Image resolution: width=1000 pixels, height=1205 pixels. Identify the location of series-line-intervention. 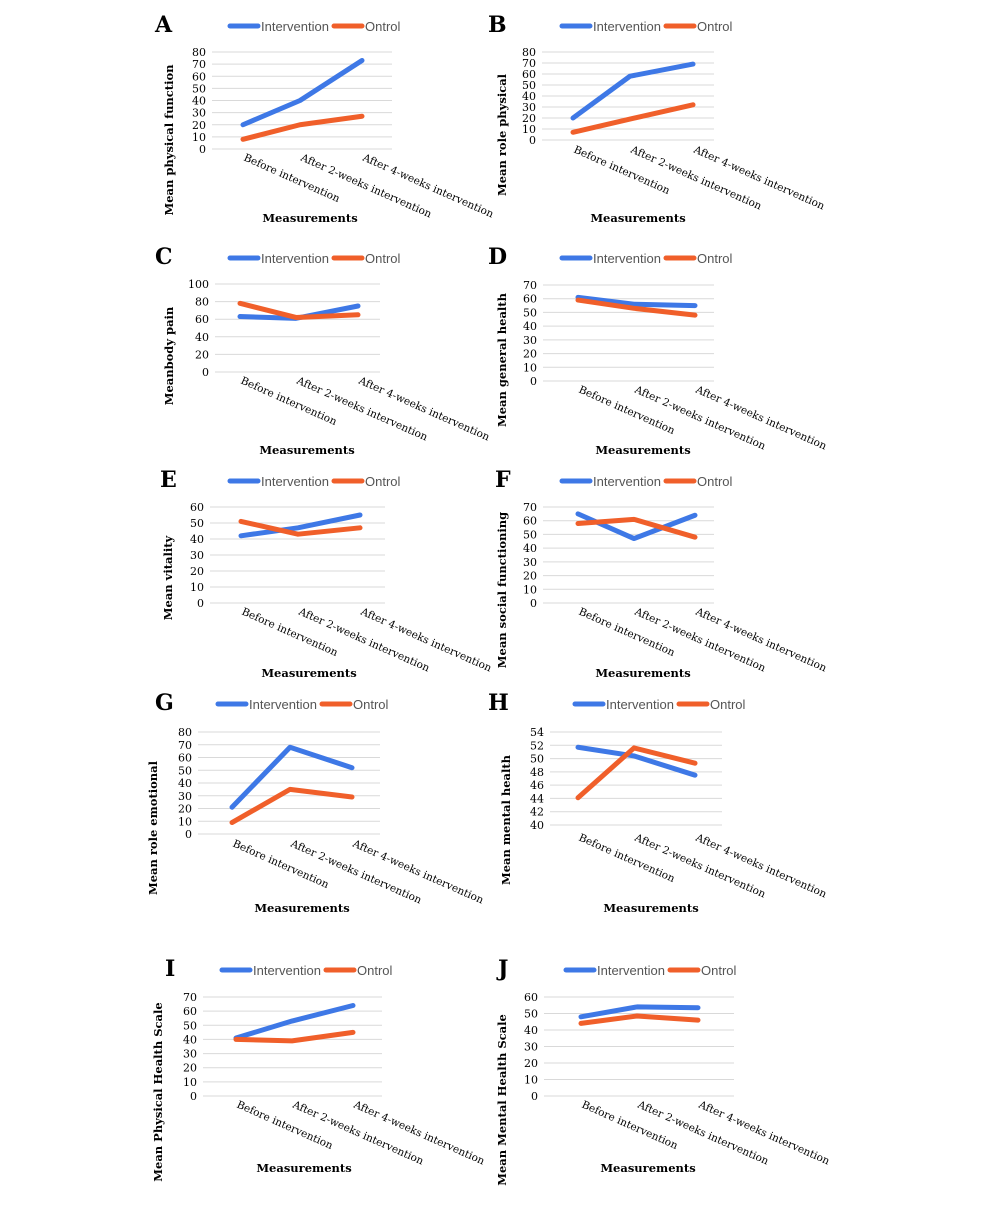
(302, 92).